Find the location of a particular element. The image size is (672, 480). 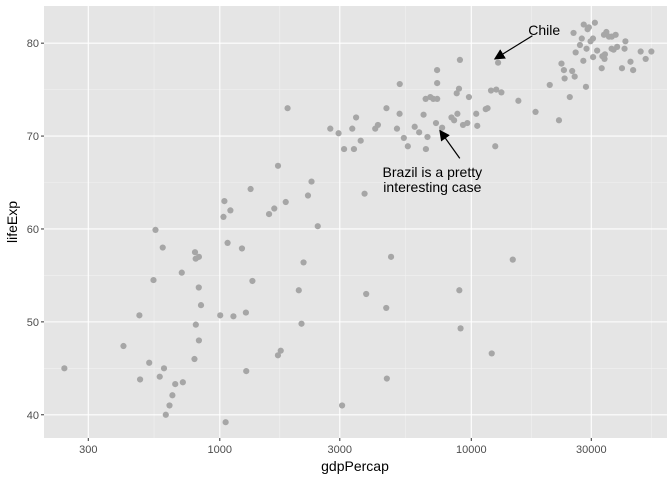

annotation-label: Brazil is a pretty interesting case is located at coordinates (433, 179).